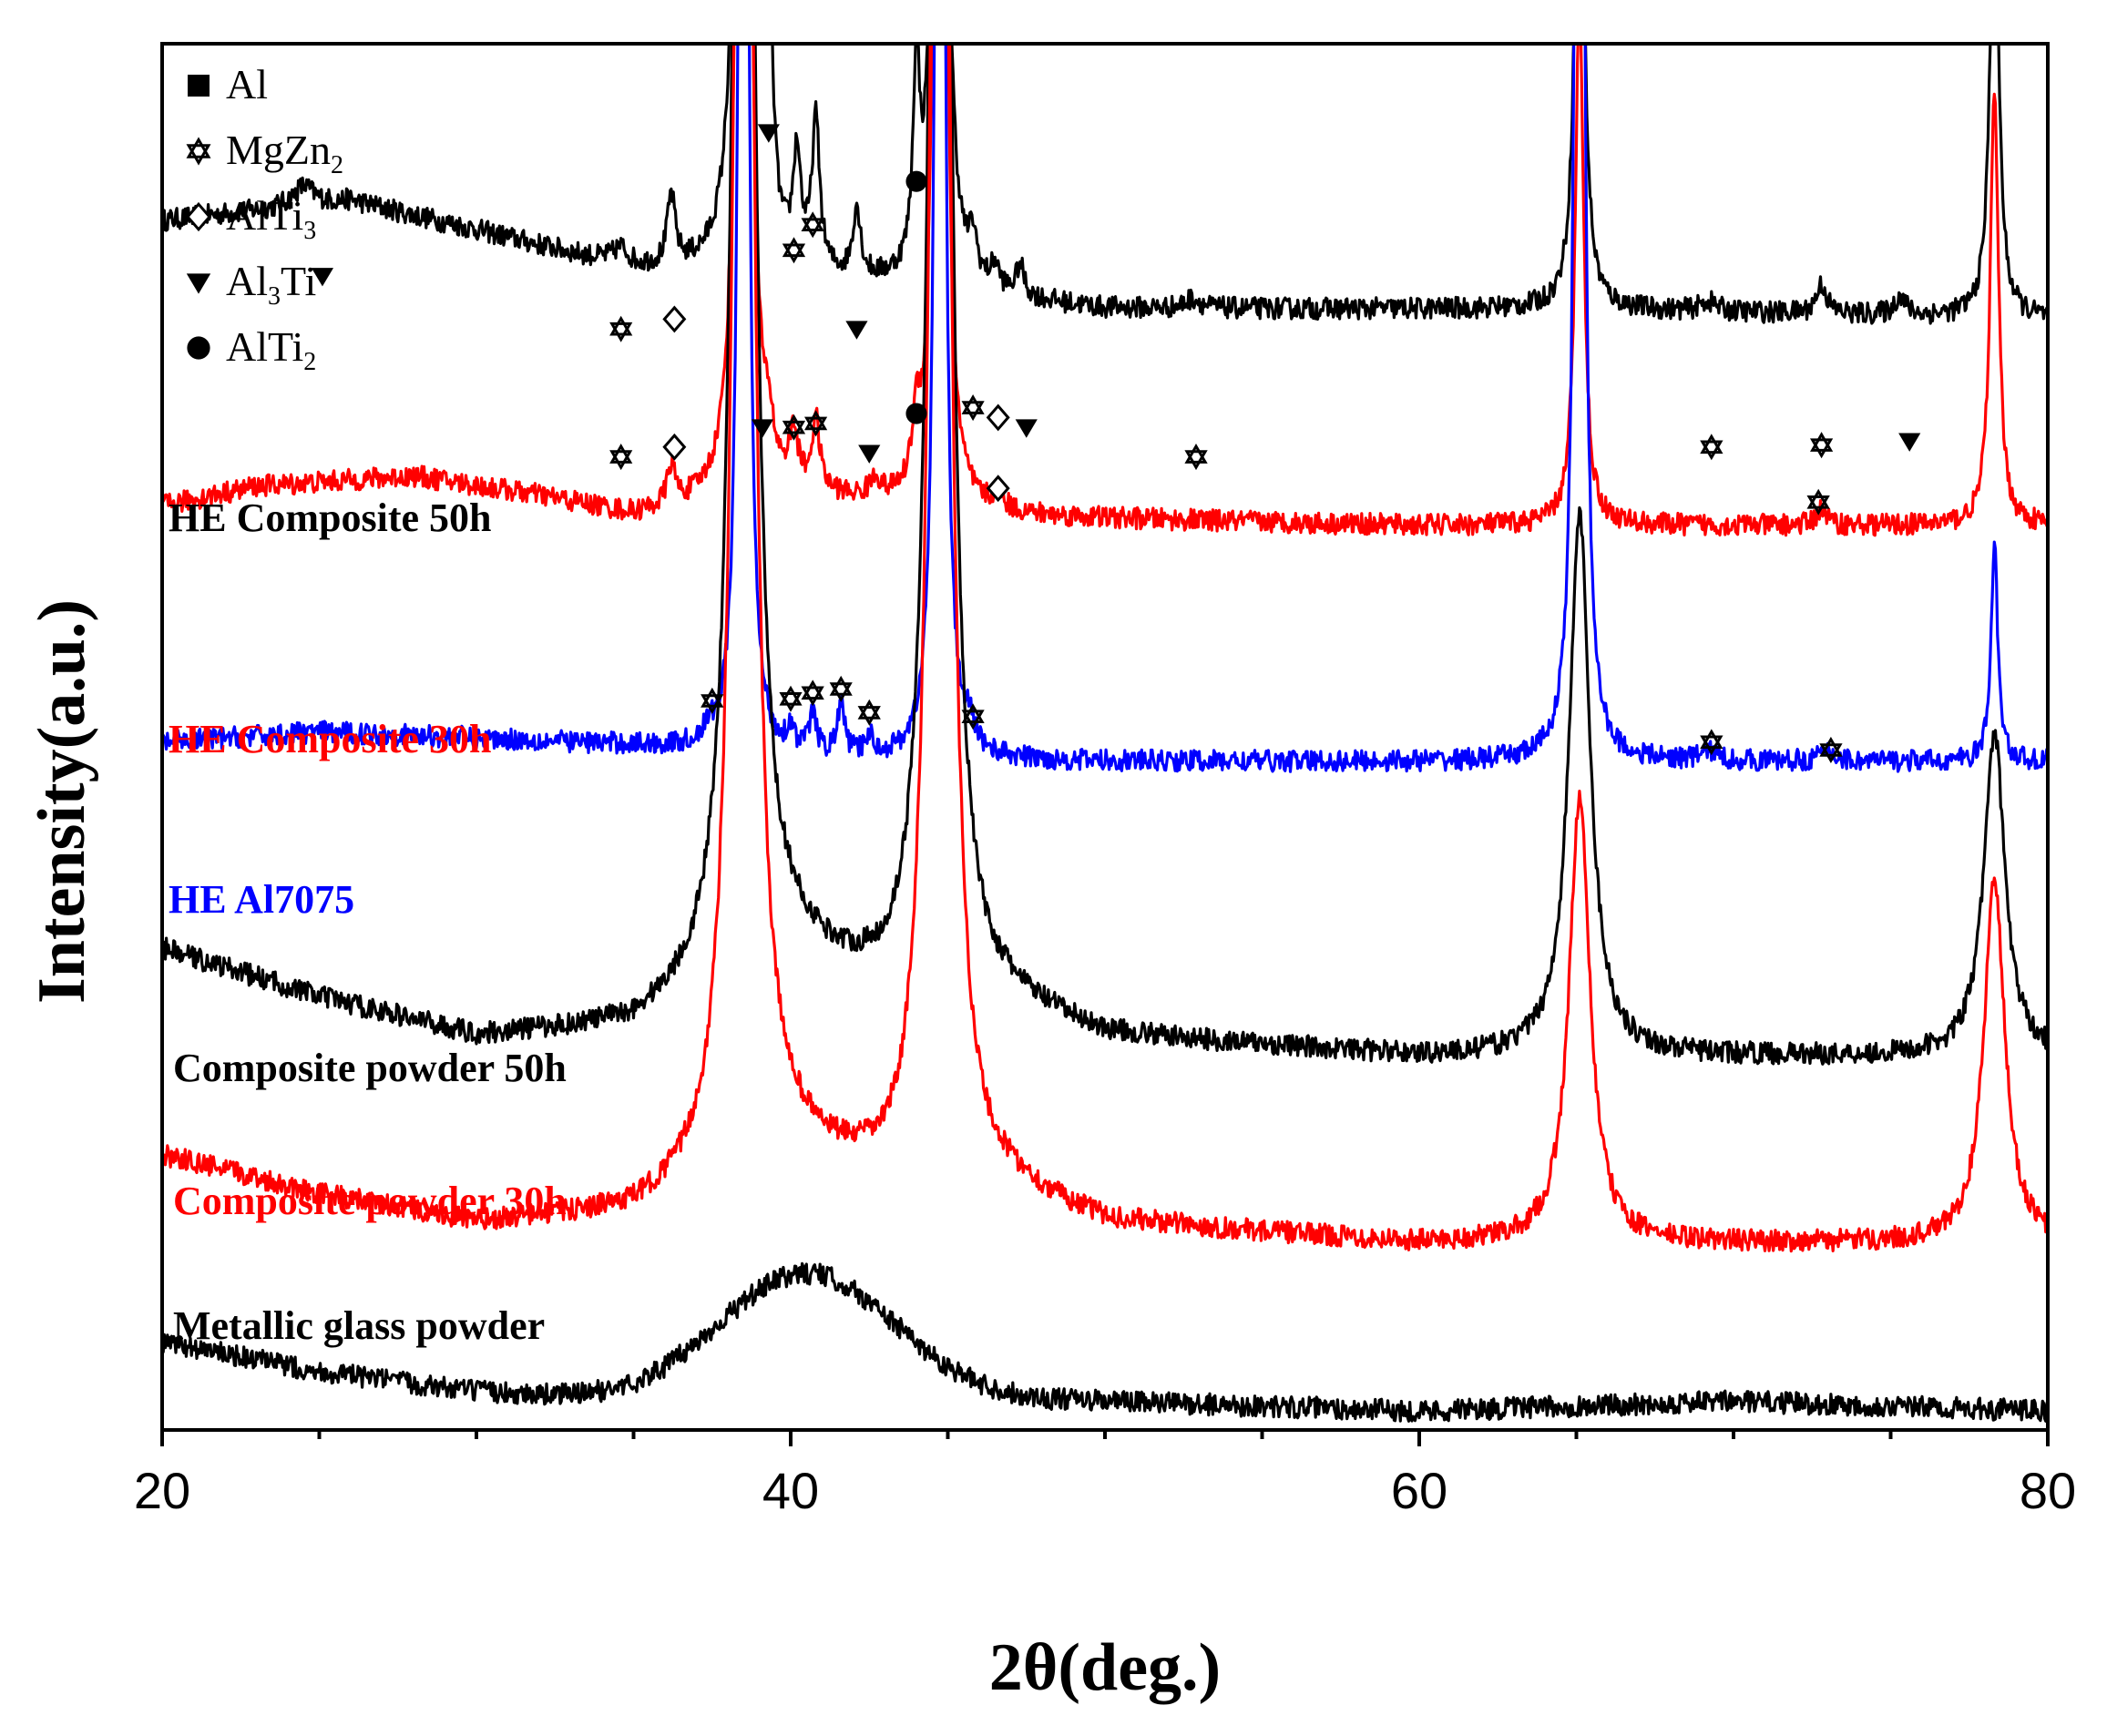 The width and height of the screenshot is (2107, 1736). Describe the element at coordinates (330, 739) in the screenshot. I see `series-label-1: HE Composite 30h` at that location.